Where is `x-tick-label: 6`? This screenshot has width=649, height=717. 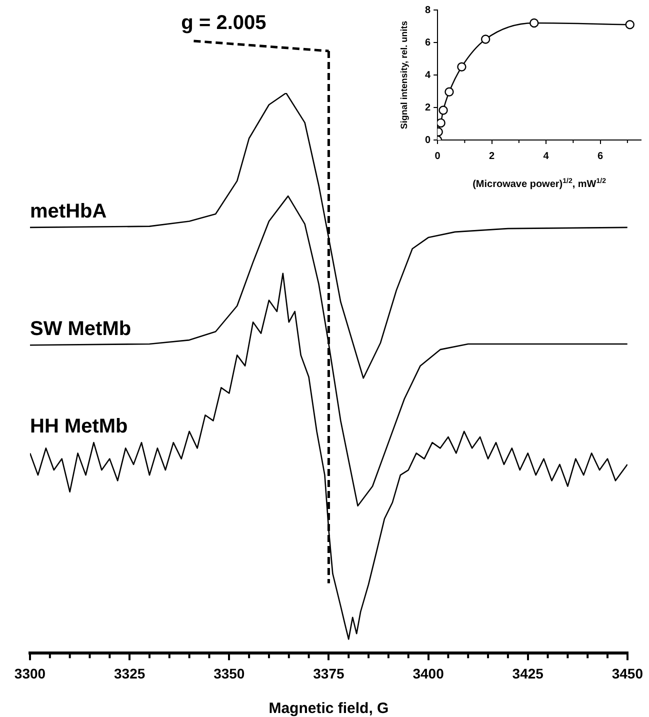
x-tick-label: 6 is located at coordinates (601, 156).